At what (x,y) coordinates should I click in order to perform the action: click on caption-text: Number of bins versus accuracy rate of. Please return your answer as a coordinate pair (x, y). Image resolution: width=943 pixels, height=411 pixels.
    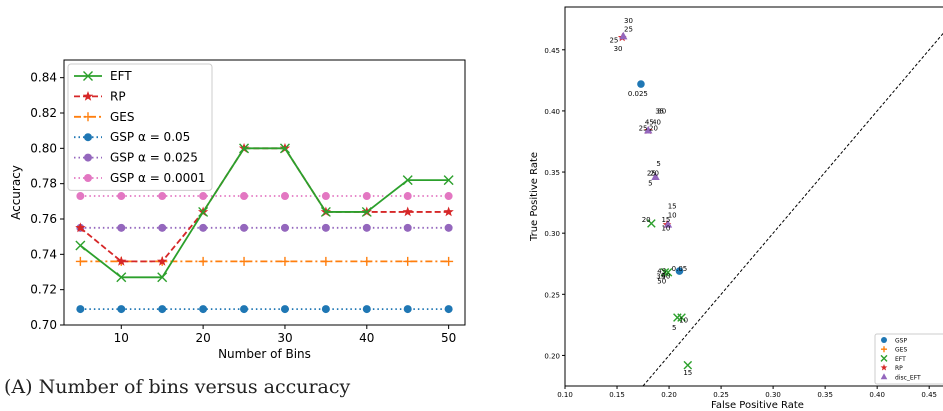
    Looking at the image, I should click on (196, 387).